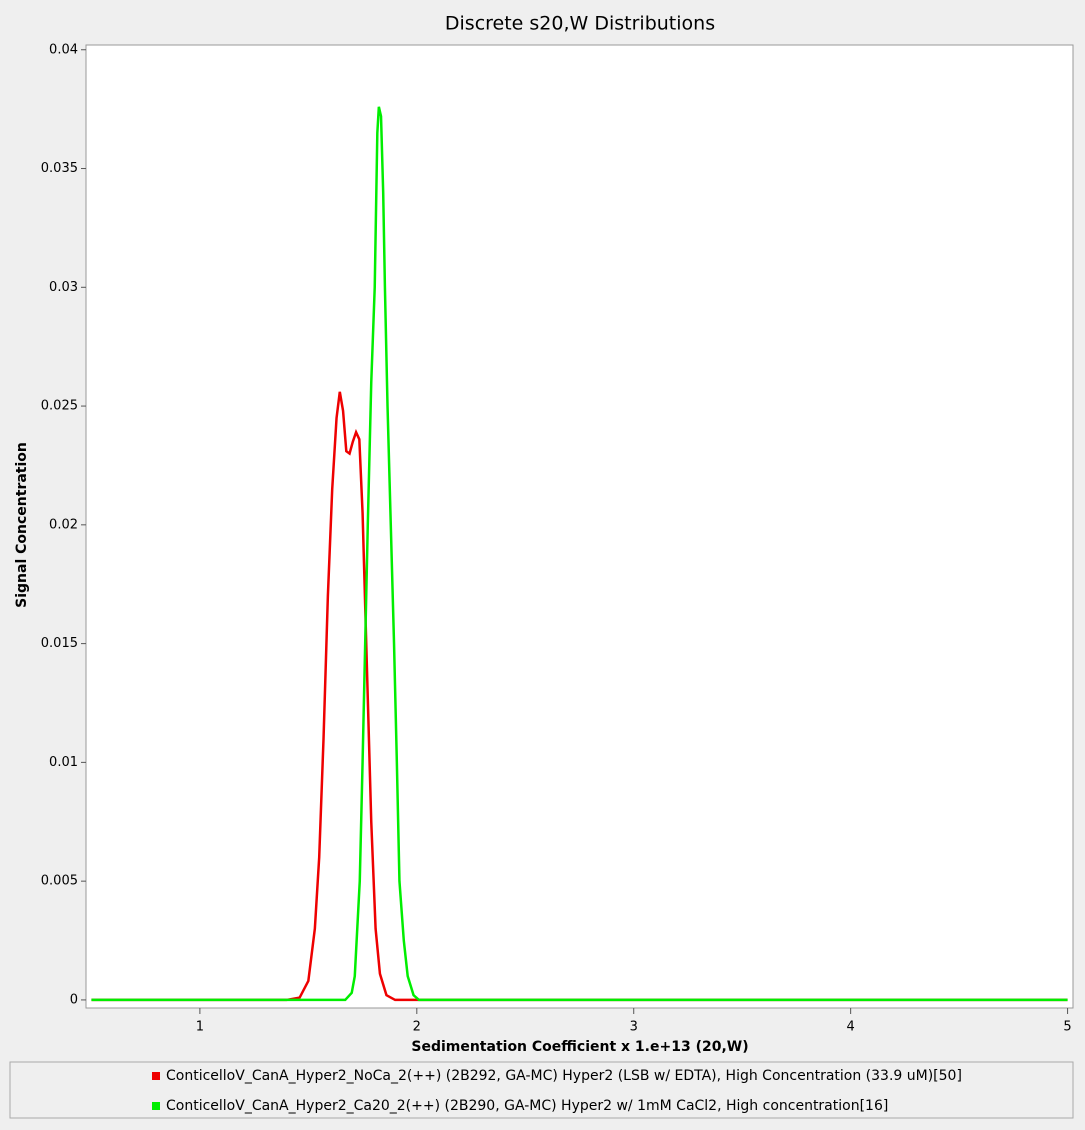 Image resolution: width=1085 pixels, height=1130 pixels. What do you see at coordinates (63, 762) in the screenshot?
I see `y-tick-label: 0.01` at bounding box center [63, 762].